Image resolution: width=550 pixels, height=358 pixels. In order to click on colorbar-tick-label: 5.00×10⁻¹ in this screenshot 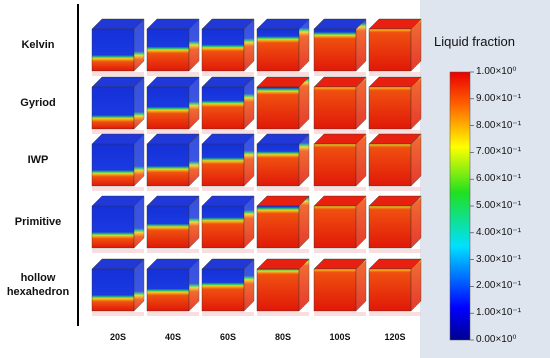, I will do `click(499, 205)`.